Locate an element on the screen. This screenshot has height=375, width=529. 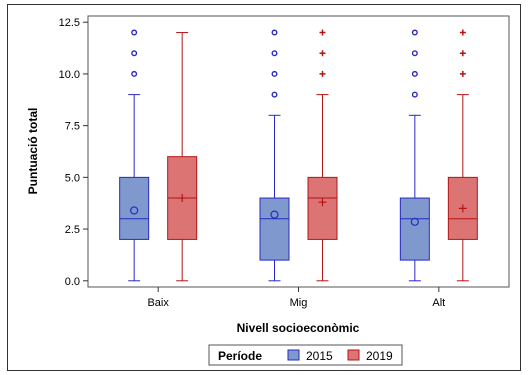
y-tick-label: 12.5 is located at coordinates (69, 23).